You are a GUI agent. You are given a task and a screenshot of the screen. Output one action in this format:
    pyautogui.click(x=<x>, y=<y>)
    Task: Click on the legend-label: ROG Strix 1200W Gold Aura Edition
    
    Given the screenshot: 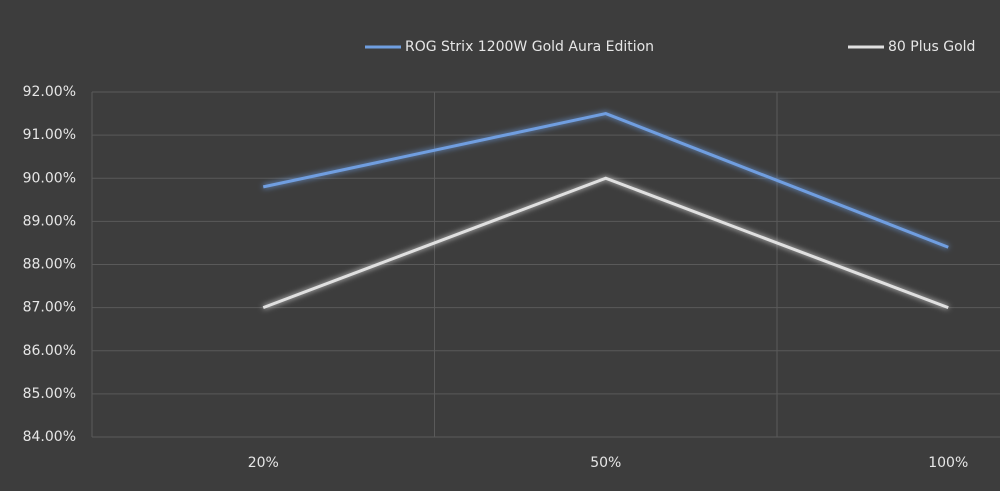 What is the action you would take?
    pyautogui.click(x=529, y=47)
    